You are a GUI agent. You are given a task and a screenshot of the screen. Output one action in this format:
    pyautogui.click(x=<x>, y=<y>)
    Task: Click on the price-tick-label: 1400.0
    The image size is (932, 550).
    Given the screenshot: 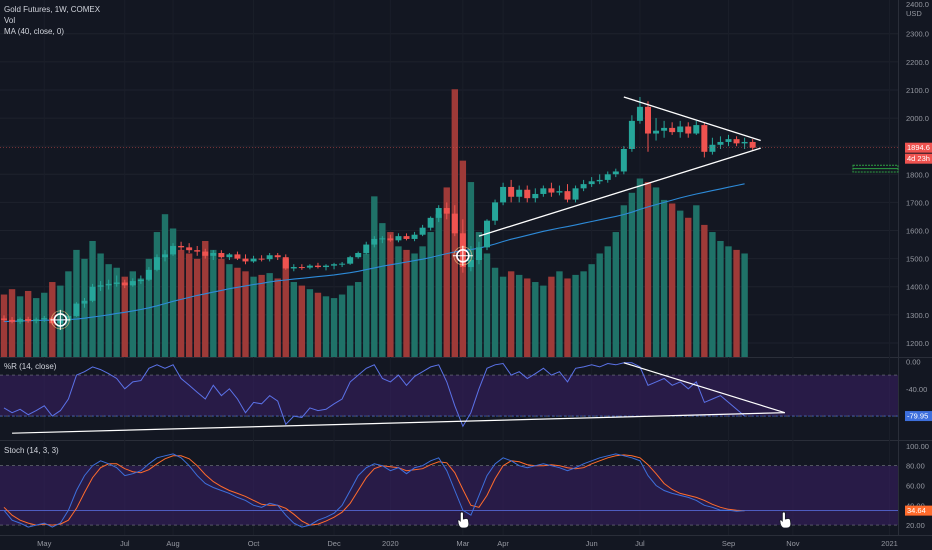 What is the action you would take?
    pyautogui.click(x=917, y=287)
    